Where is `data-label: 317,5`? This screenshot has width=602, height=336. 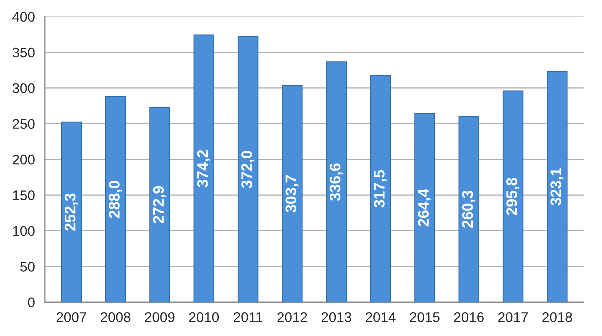 data-label: 317,5 is located at coordinates (381, 189).